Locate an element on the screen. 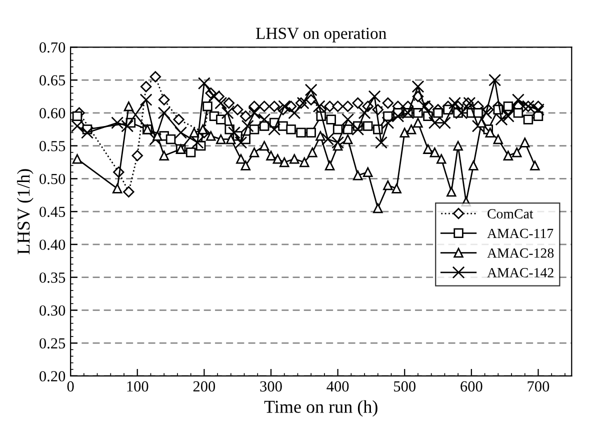  chart-title: LHSV on operation is located at coordinates (321, 35).